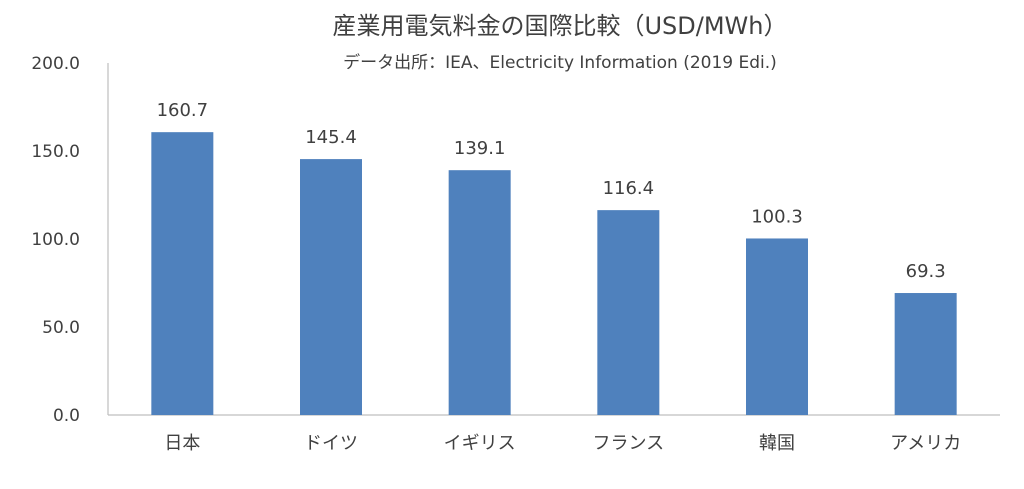  What do you see at coordinates (331, 443) in the screenshot?
I see `x-category-label: ドイツ` at bounding box center [331, 443].